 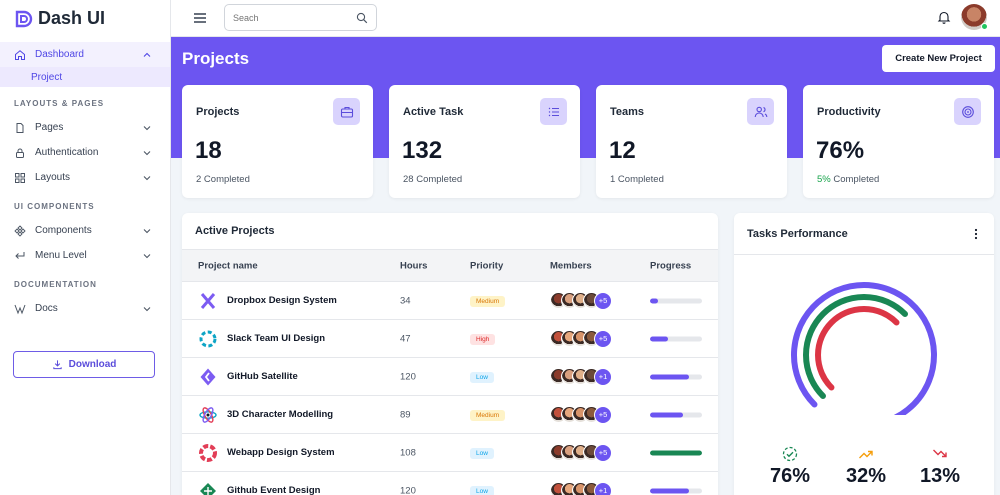 What do you see at coordinates (200, 18) in the screenshot?
I see `menu-icon` at bounding box center [200, 18].